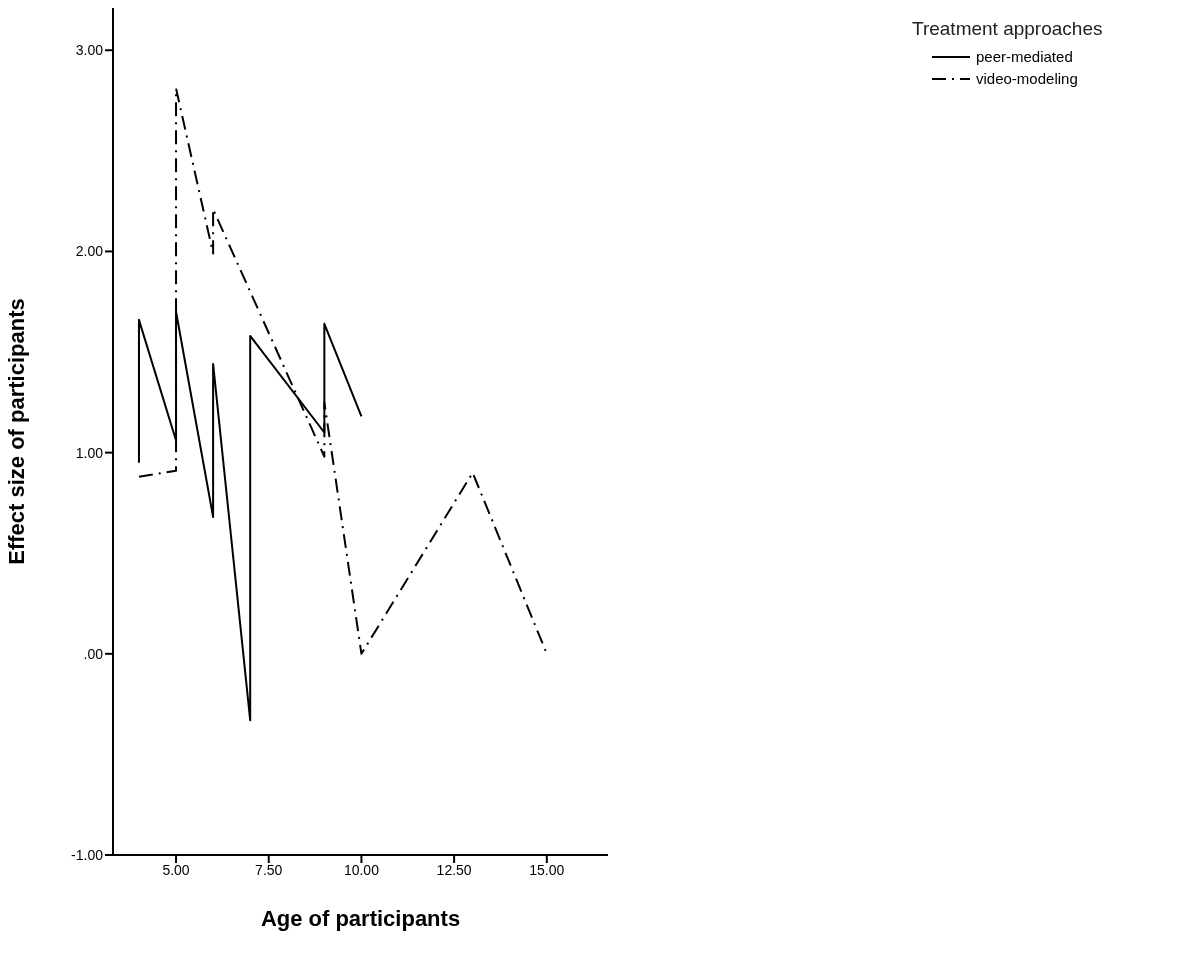 This screenshot has width=1196, height=956. What do you see at coordinates (1024, 57) in the screenshot?
I see `legend-label: peer-mediated` at bounding box center [1024, 57].